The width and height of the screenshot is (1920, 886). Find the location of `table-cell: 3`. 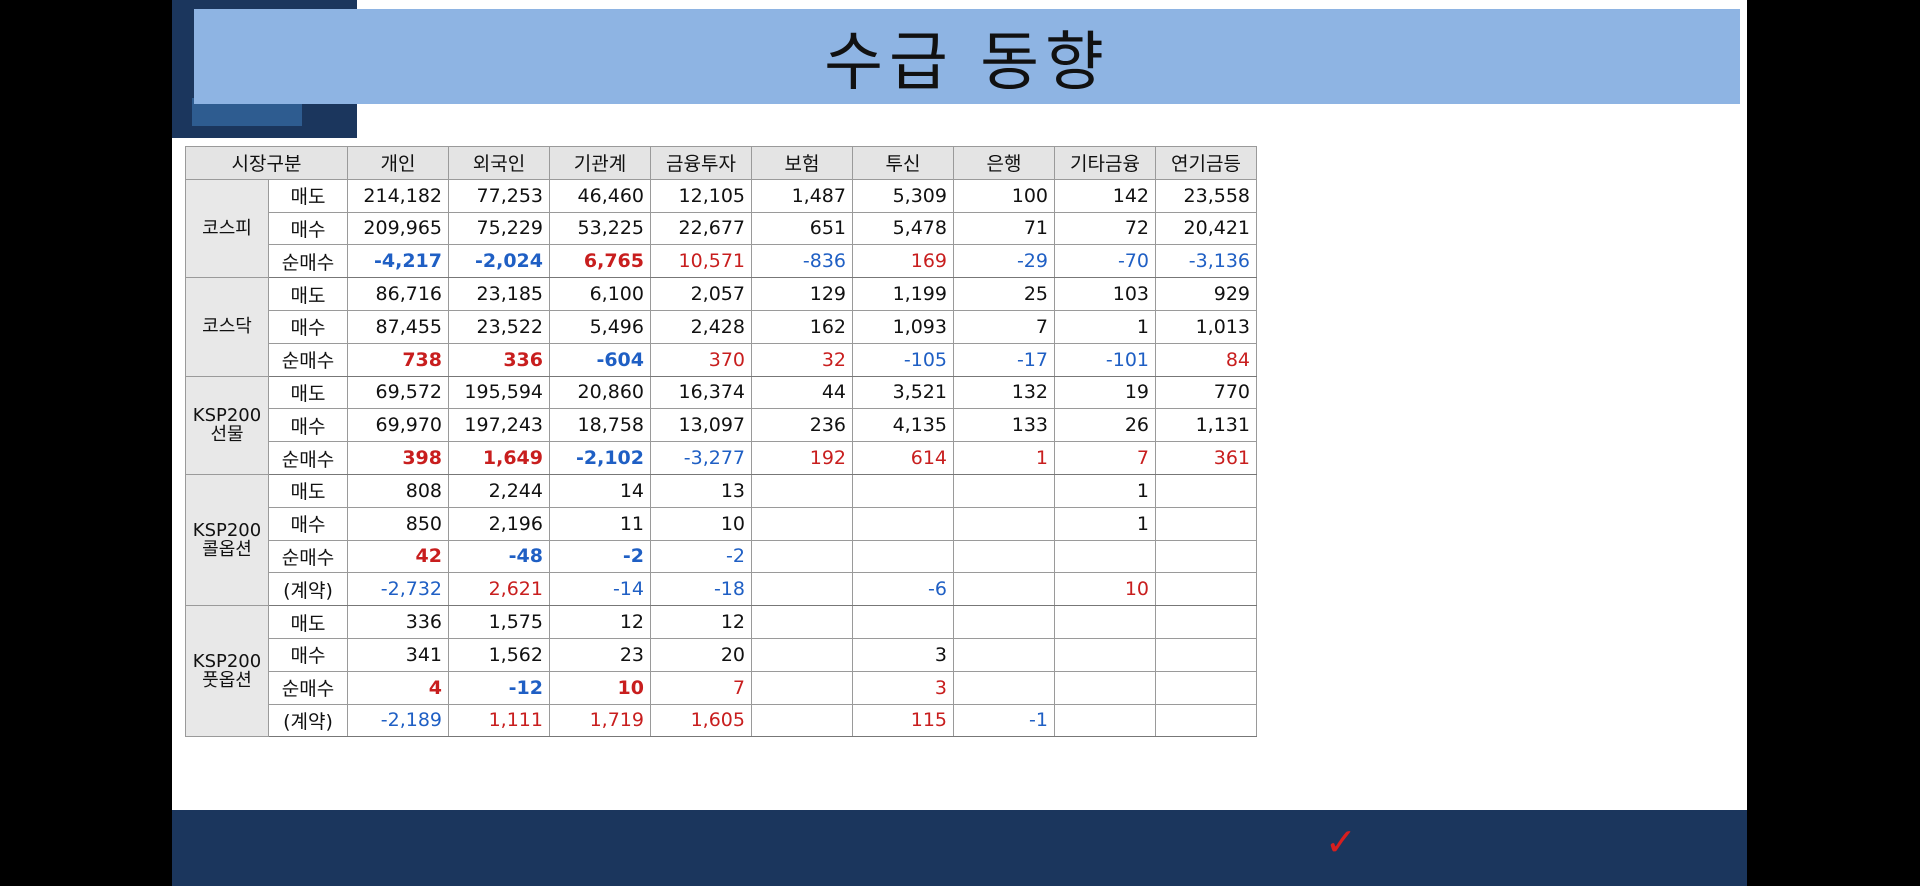

table-cell: 3 is located at coordinates (903, 654).